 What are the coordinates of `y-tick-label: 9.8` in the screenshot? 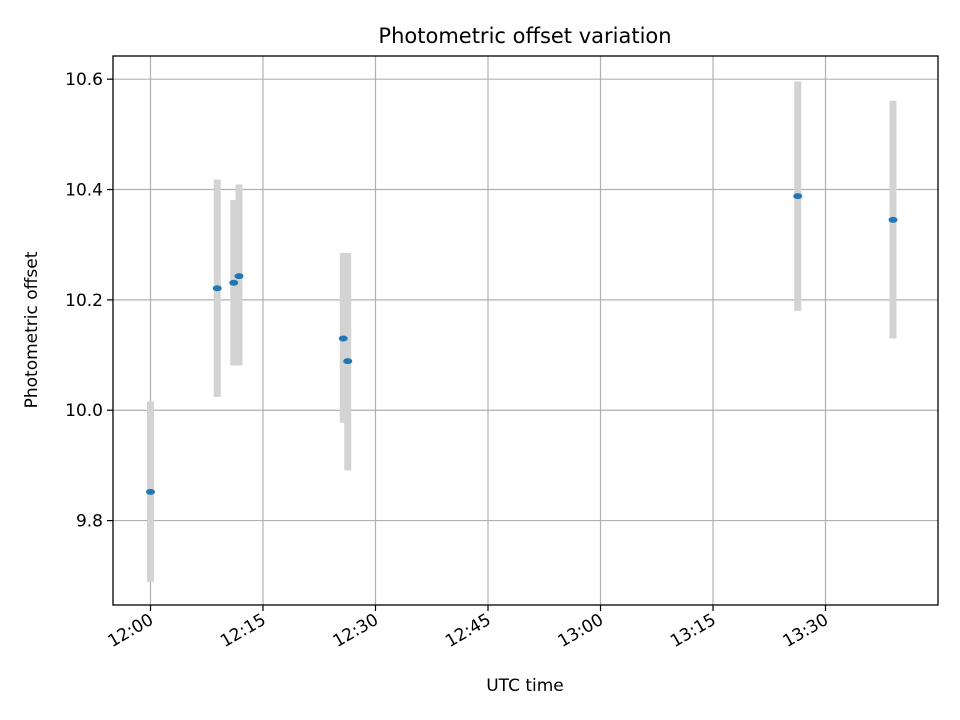 It's located at (89, 522).